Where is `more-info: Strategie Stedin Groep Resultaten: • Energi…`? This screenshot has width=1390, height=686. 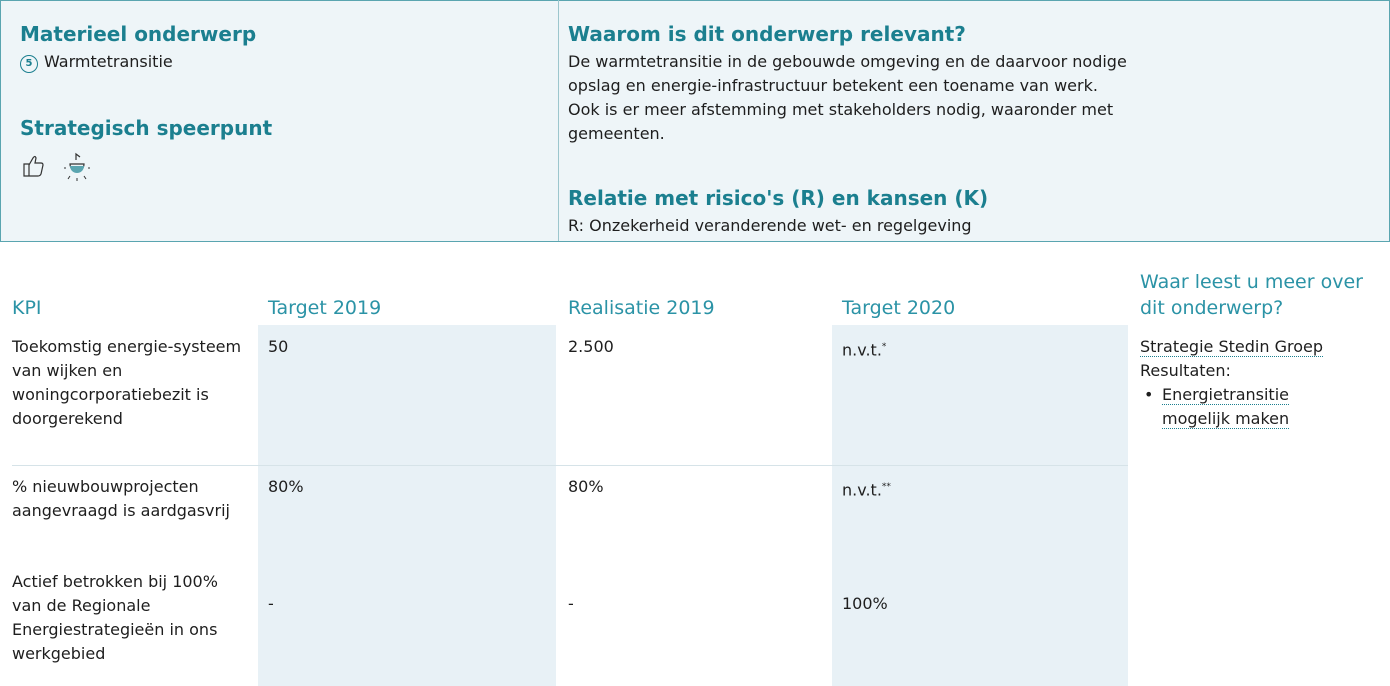 more-info: Strategie Stedin Groep Resultaten: • Energi… is located at coordinates (1260, 383).